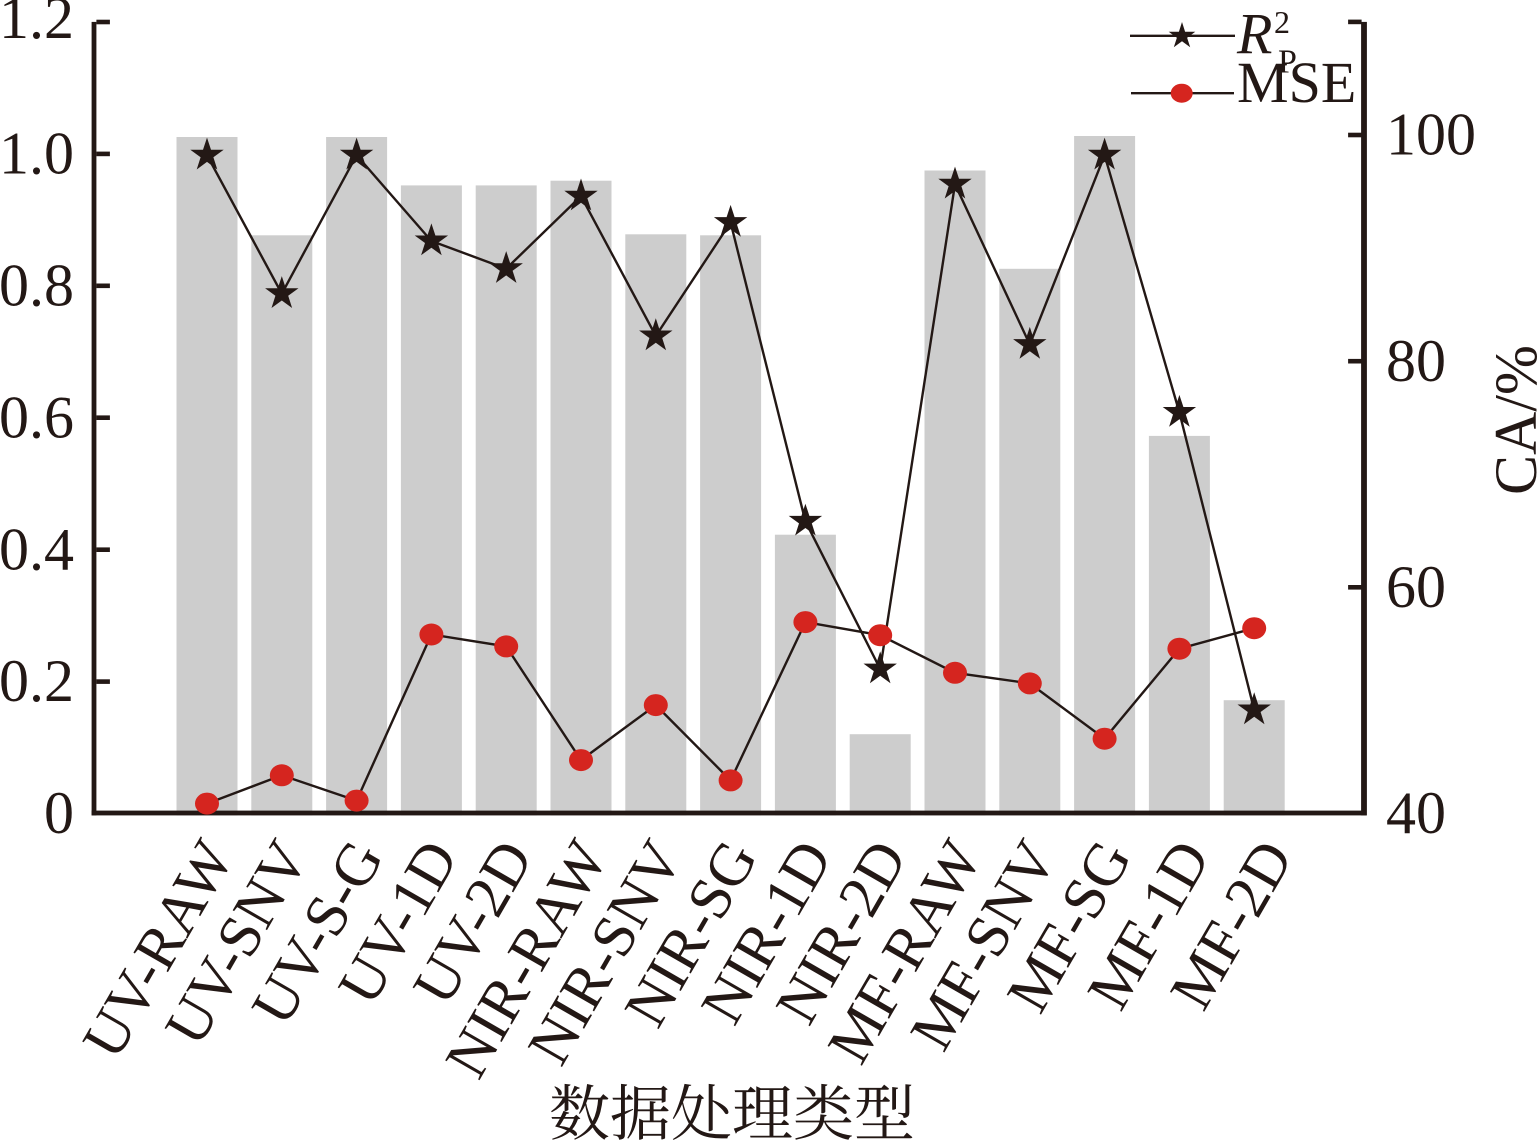 This screenshot has height=1142, width=1538. Describe the element at coordinates (37, 154) in the screenshot. I see `svg-text: 1.0` at that location.